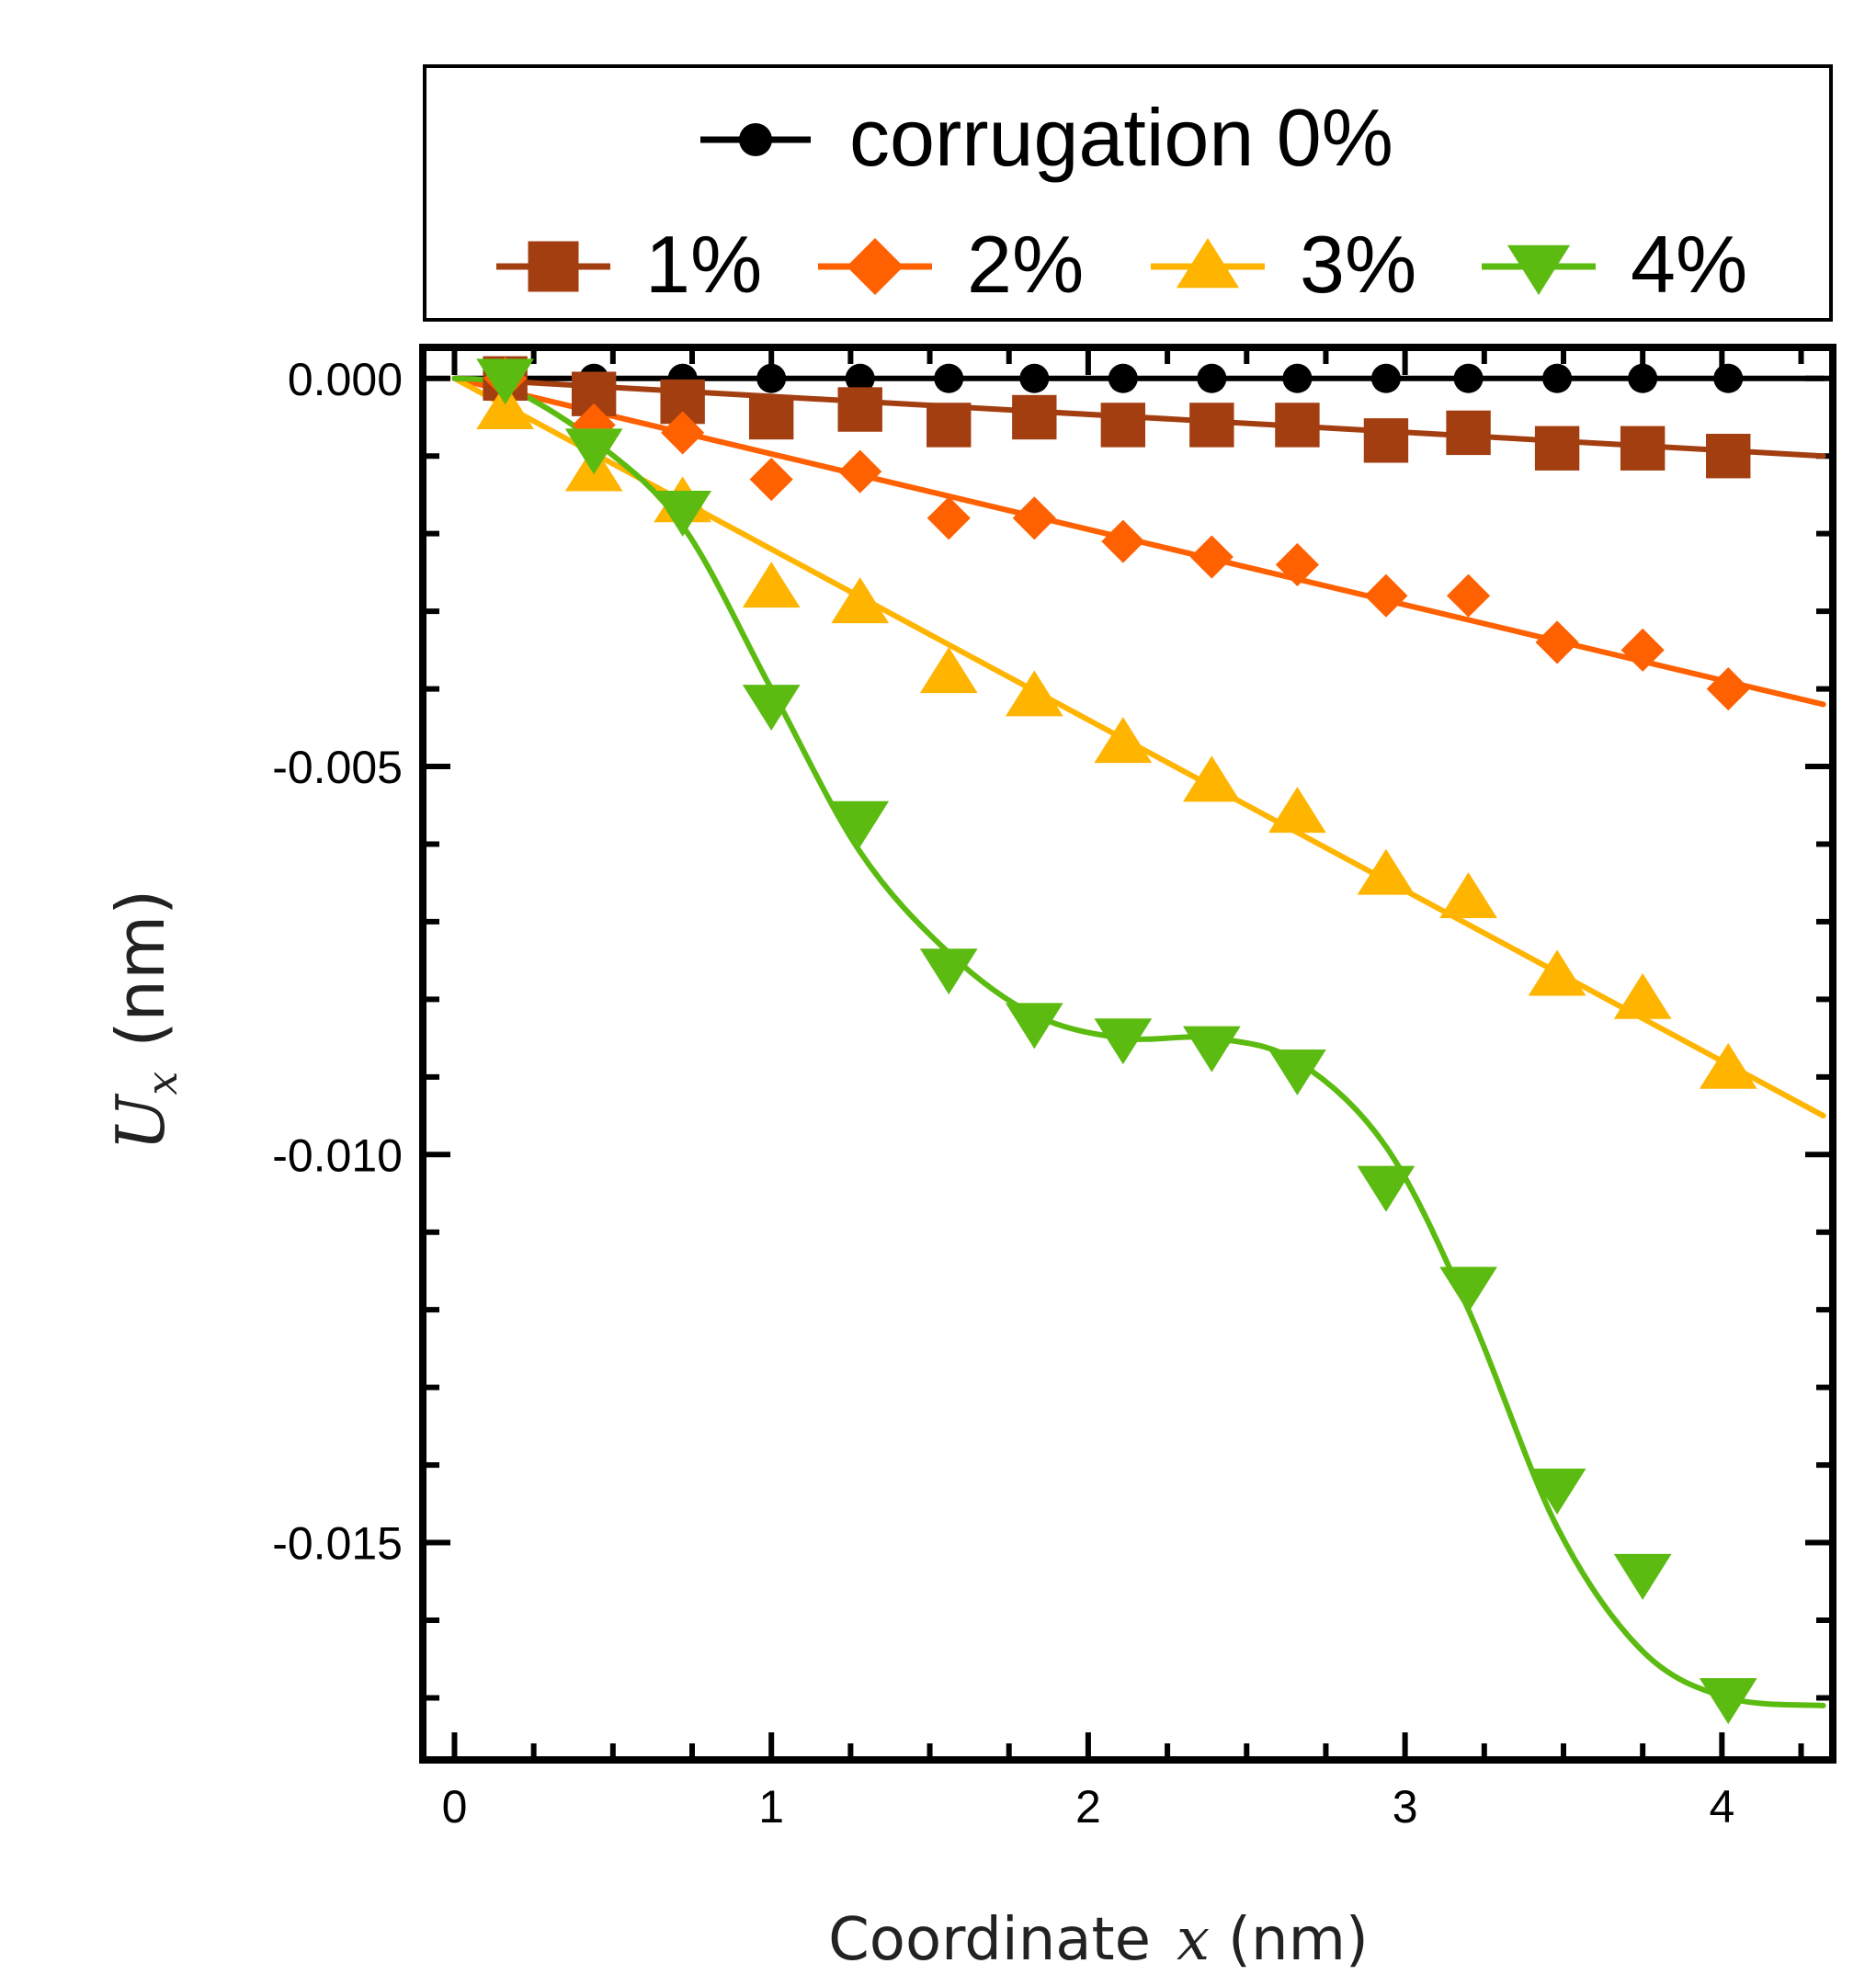 The width and height of the screenshot is (1876, 1986). I want to click on legend-label-series-3: 3%, so click(1358, 265).